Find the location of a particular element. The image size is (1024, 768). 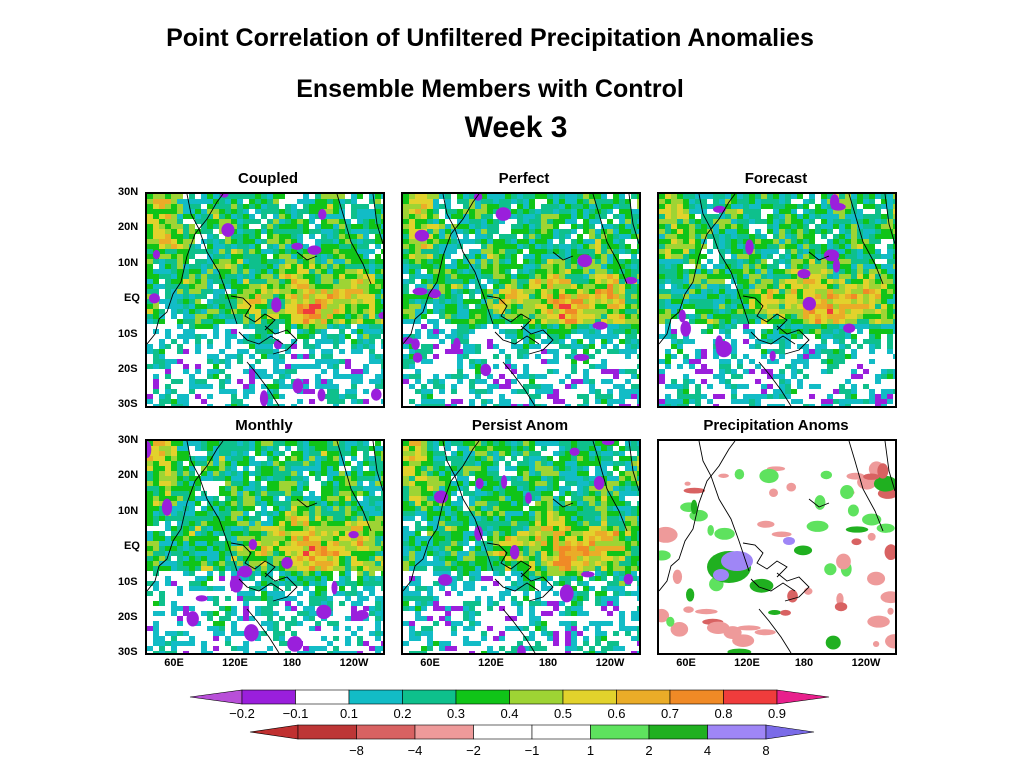

panel-title-persist-anom: Persist Anom is located at coordinates (520, 425).